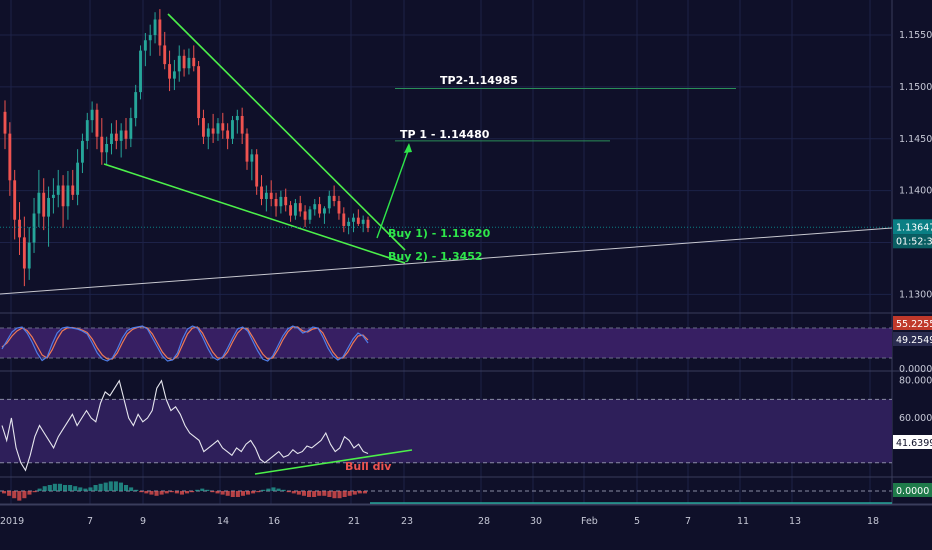 The width and height of the screenshot is (932, 550). Describe the element at coordinates (254, 213) in the screenshot. I see `lower-trendline` at that location.